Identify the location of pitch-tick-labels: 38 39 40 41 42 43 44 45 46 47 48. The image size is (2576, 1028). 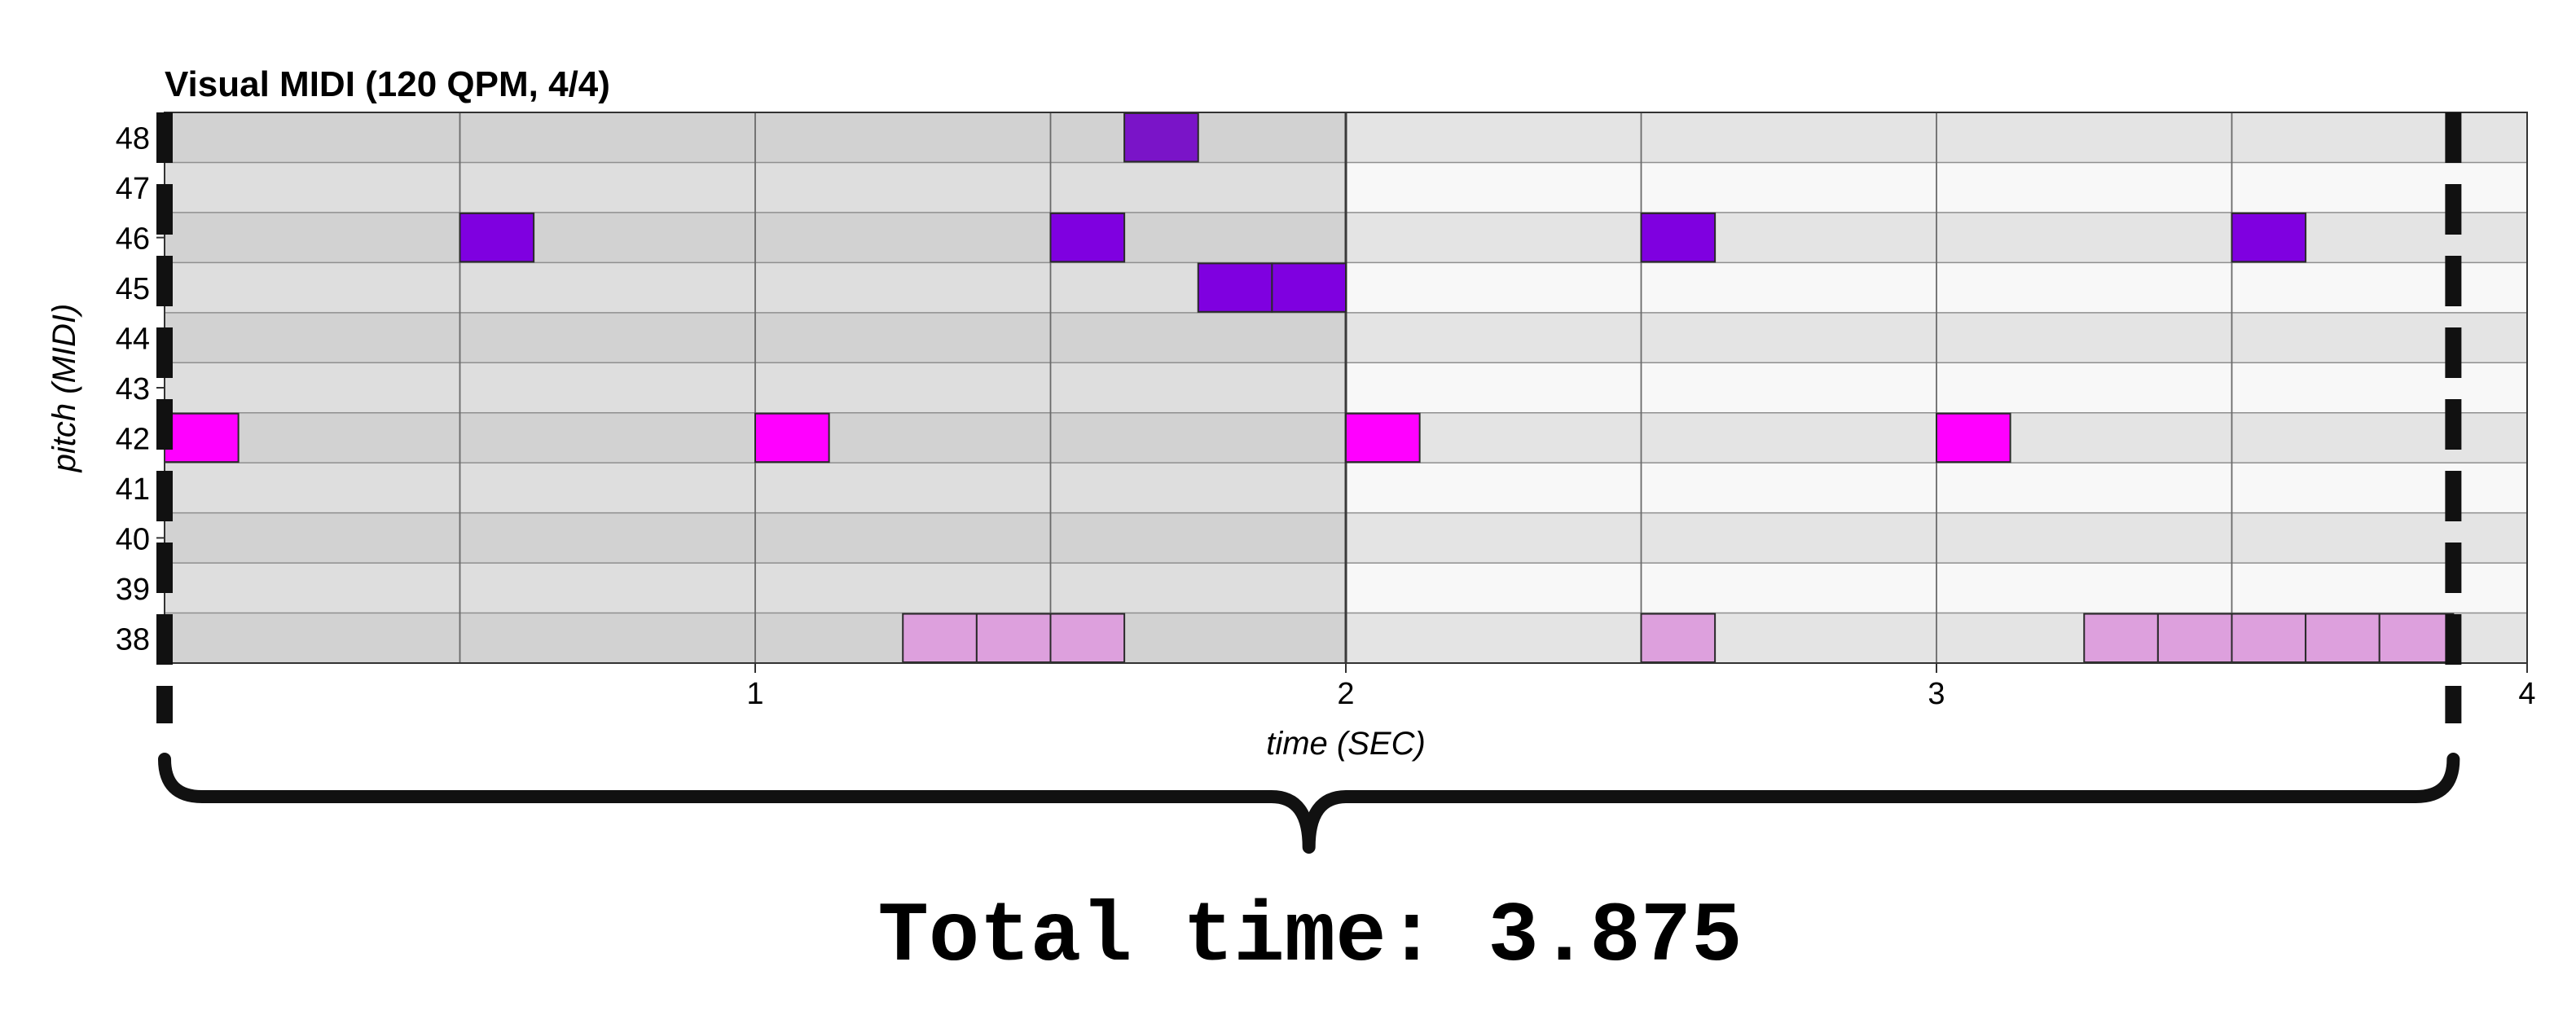
(140, 390).